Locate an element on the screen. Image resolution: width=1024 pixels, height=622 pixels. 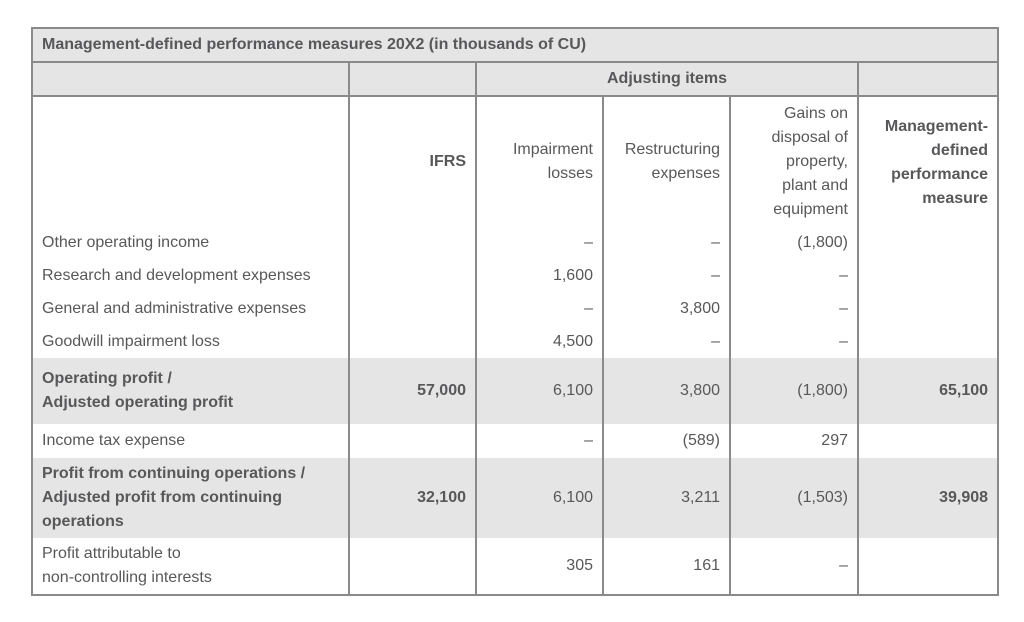
band-empty-ifrs is located at coordinates (412, 79).